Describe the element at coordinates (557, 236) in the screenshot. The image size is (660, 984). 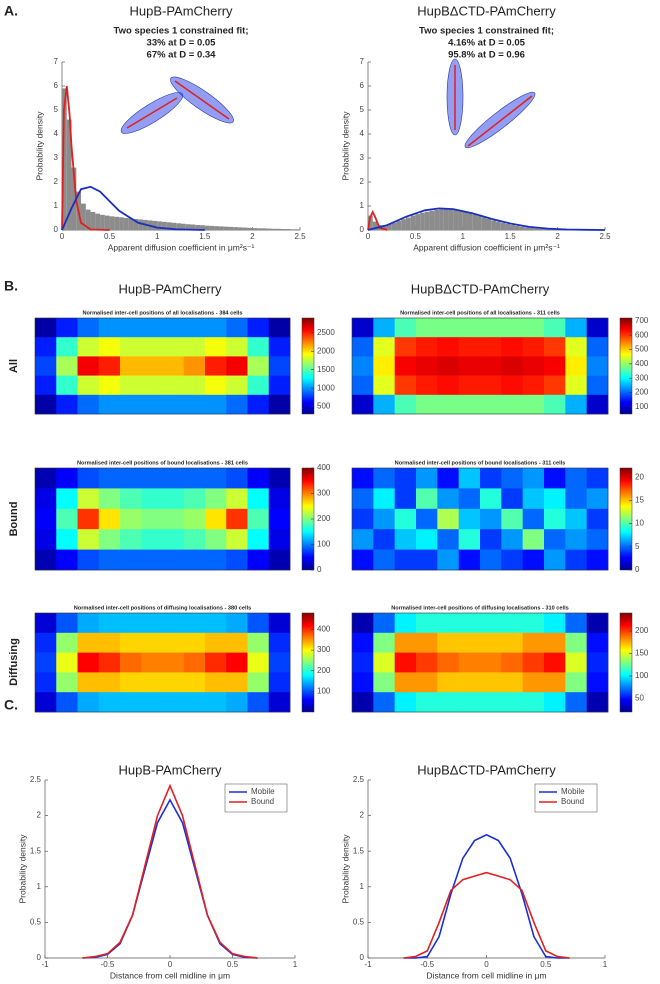
I see `x-tick-label: 2` at that location.